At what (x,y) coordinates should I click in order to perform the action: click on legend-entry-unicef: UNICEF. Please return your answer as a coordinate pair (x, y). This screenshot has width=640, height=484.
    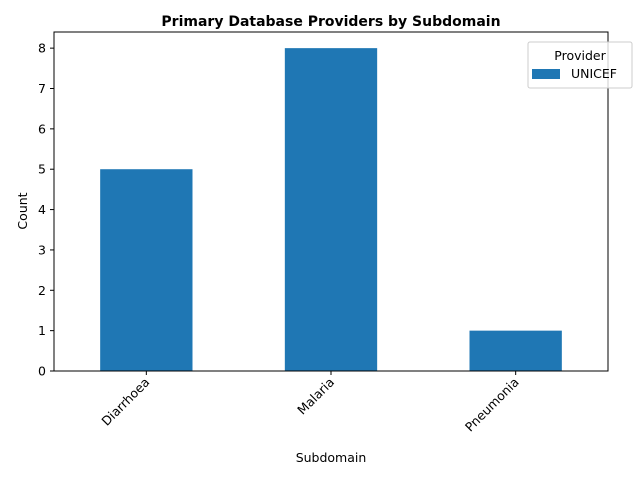
    Looking at the image, I should click on (594, 73).